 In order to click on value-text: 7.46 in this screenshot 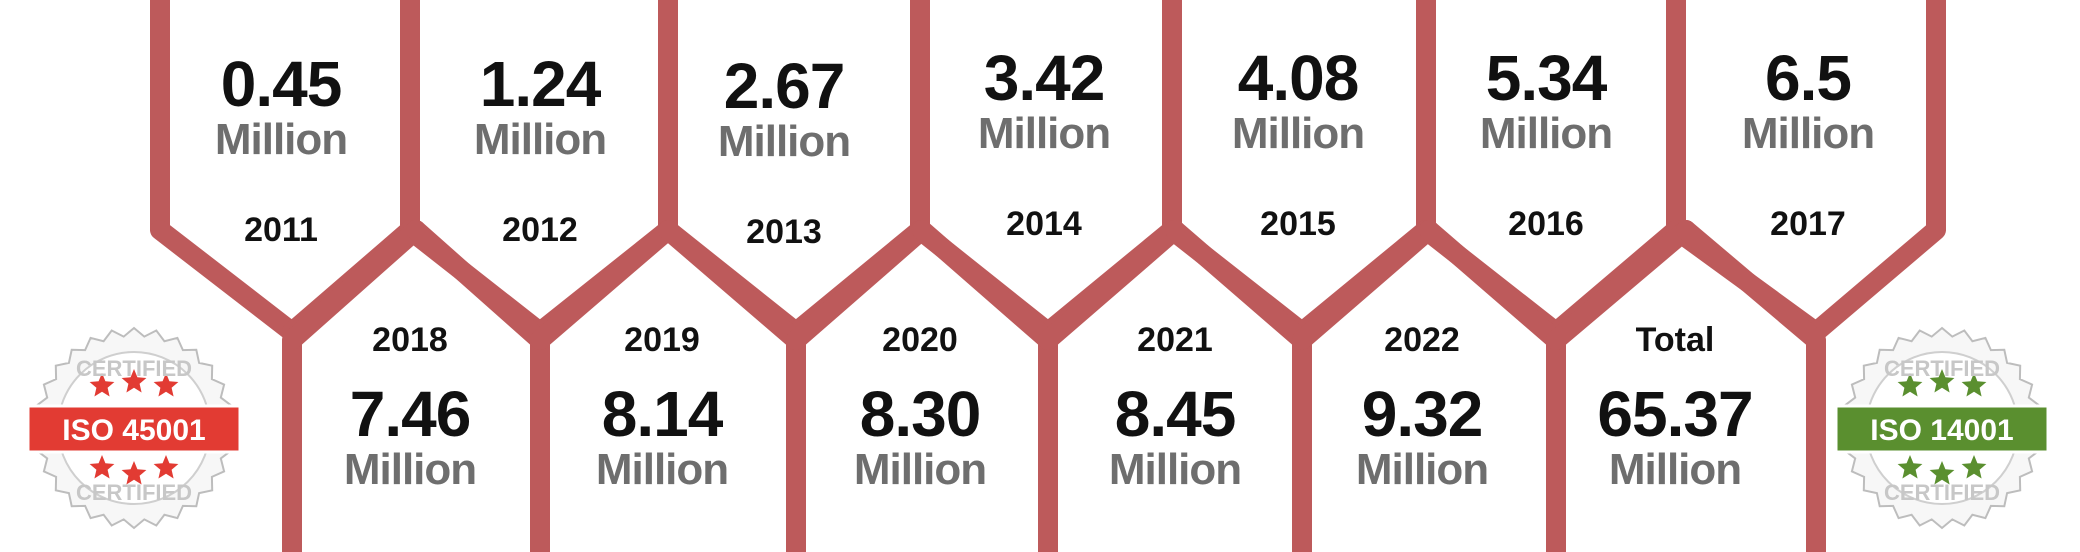, I will do `click(410, 414)`.